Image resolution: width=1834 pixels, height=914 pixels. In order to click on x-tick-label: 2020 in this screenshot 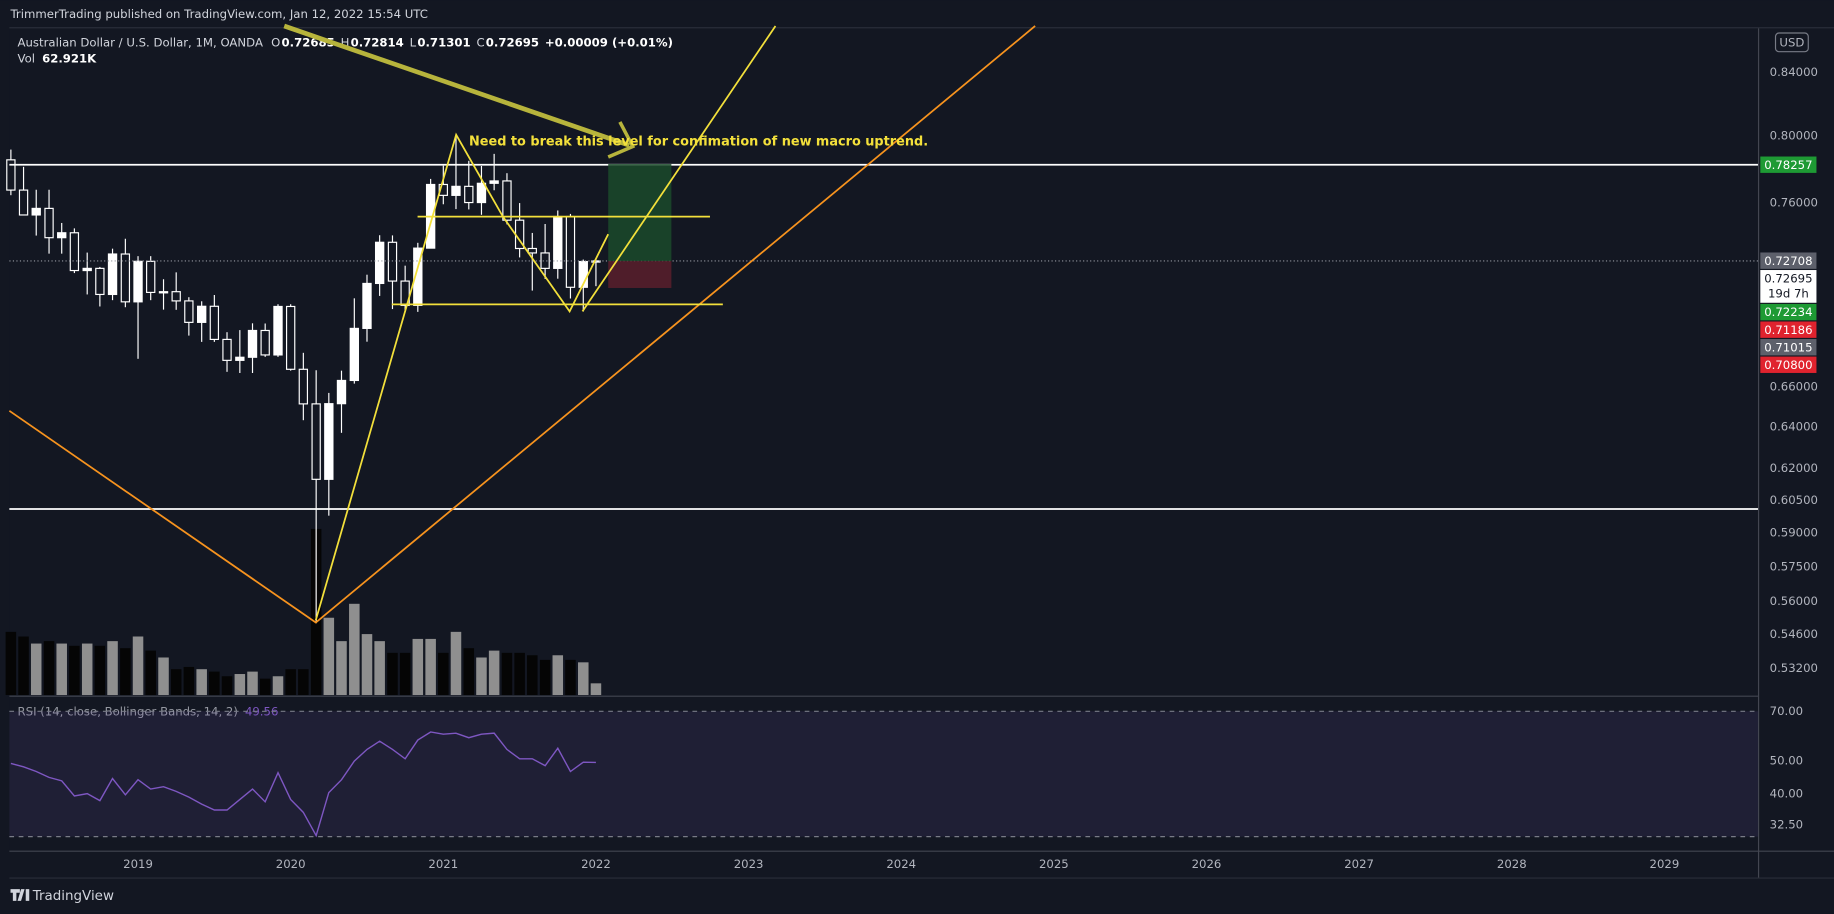, I will do `click(291, 864)`.